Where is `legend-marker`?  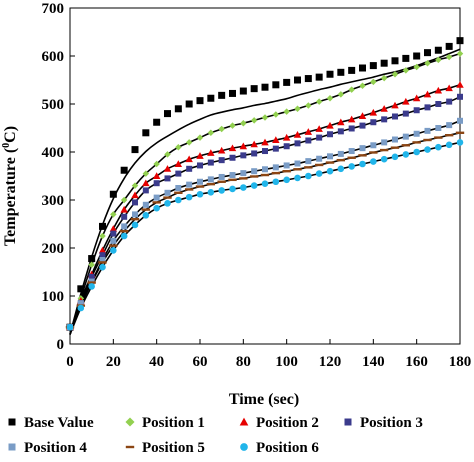
legend-marker is located at coordinates (130, 447).